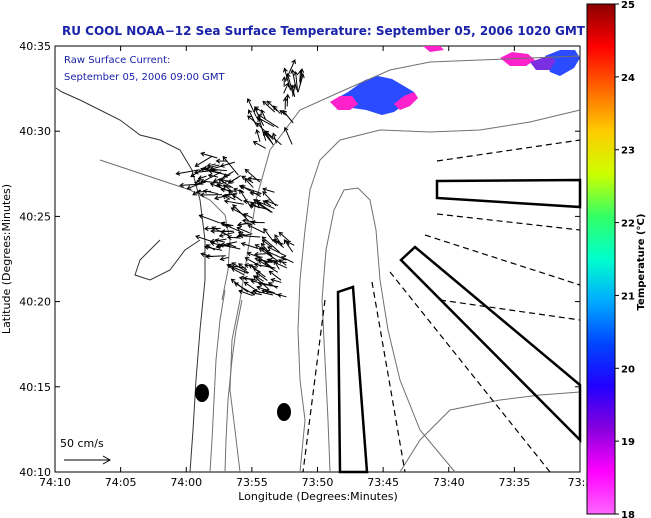  I want to click on colorbar-label: Temperature (°C), so click(641, 262).